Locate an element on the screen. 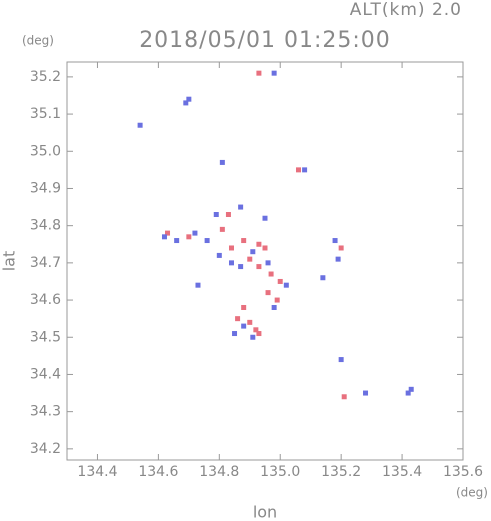 The image size is (491, 521). y-unit: (deg) is located at coordinates (38, 41).